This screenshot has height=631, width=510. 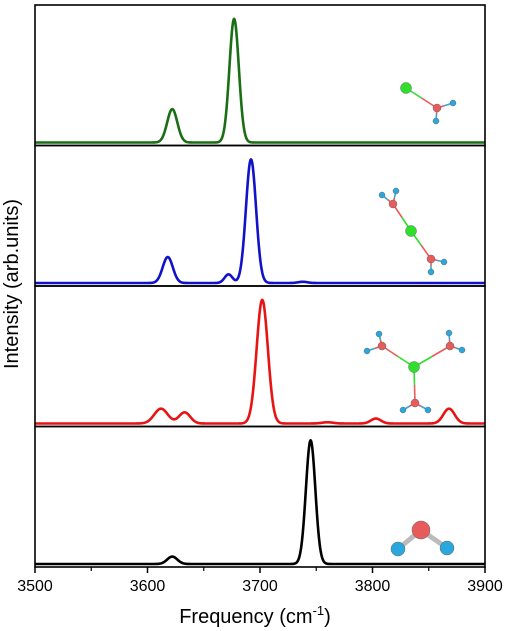 I want to click on x-axis-title-sup: -1, so click(x=319, y=610).